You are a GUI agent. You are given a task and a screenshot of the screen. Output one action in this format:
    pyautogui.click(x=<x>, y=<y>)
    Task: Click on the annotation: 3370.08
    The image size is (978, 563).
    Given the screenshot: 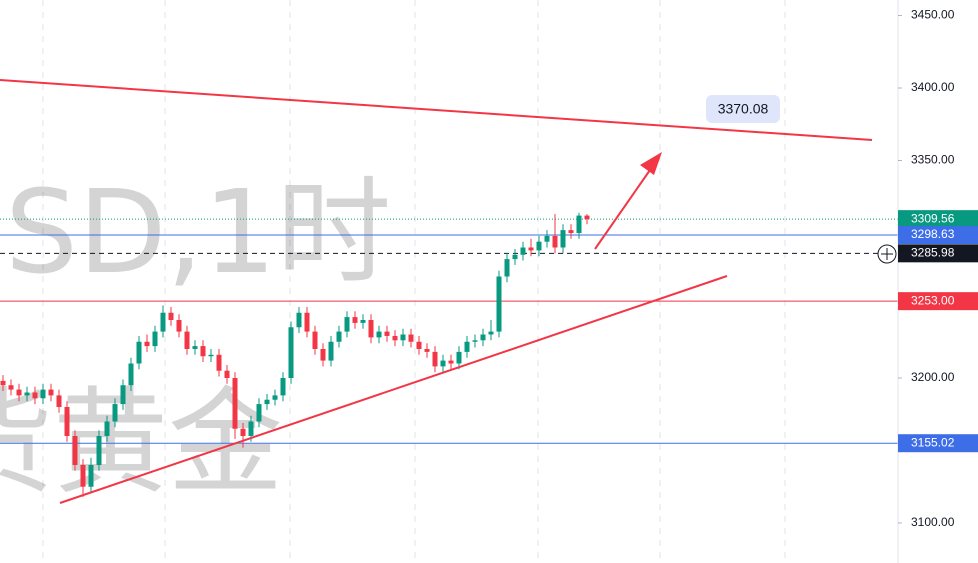 What is the action you would take?
    pyautogui.click(x=743, y=109)
    